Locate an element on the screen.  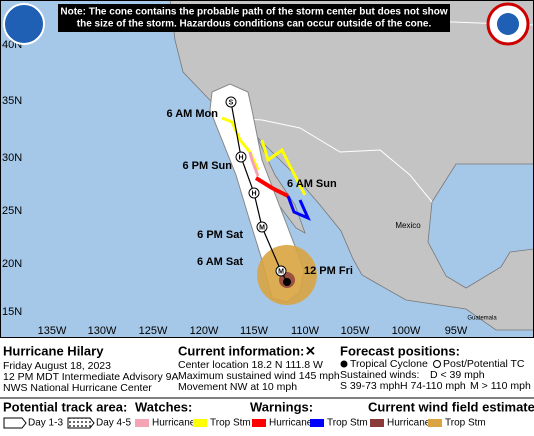
lat-label: 25N is located at coordinates (12, 211).